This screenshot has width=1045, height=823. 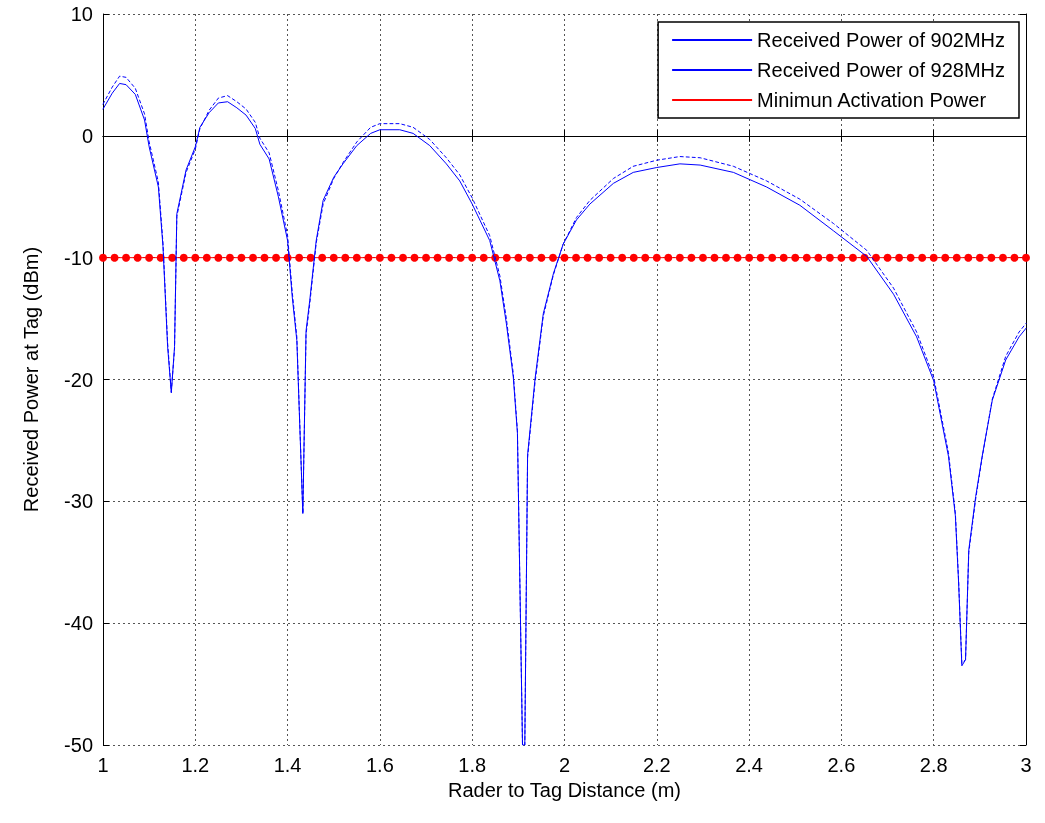 What do you see at coordinates (78, 257) in the screenshot?
I see `y-tick-label: -10` at bounding box center [78, 257].